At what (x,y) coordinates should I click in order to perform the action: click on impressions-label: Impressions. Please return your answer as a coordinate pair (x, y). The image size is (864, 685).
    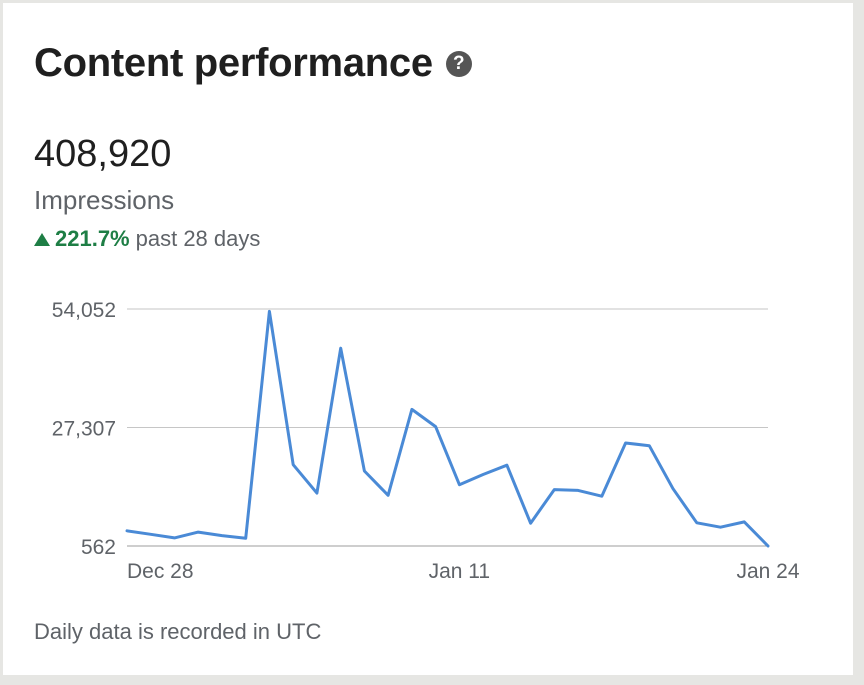
    Looking at the image, I should click on (104, 200).